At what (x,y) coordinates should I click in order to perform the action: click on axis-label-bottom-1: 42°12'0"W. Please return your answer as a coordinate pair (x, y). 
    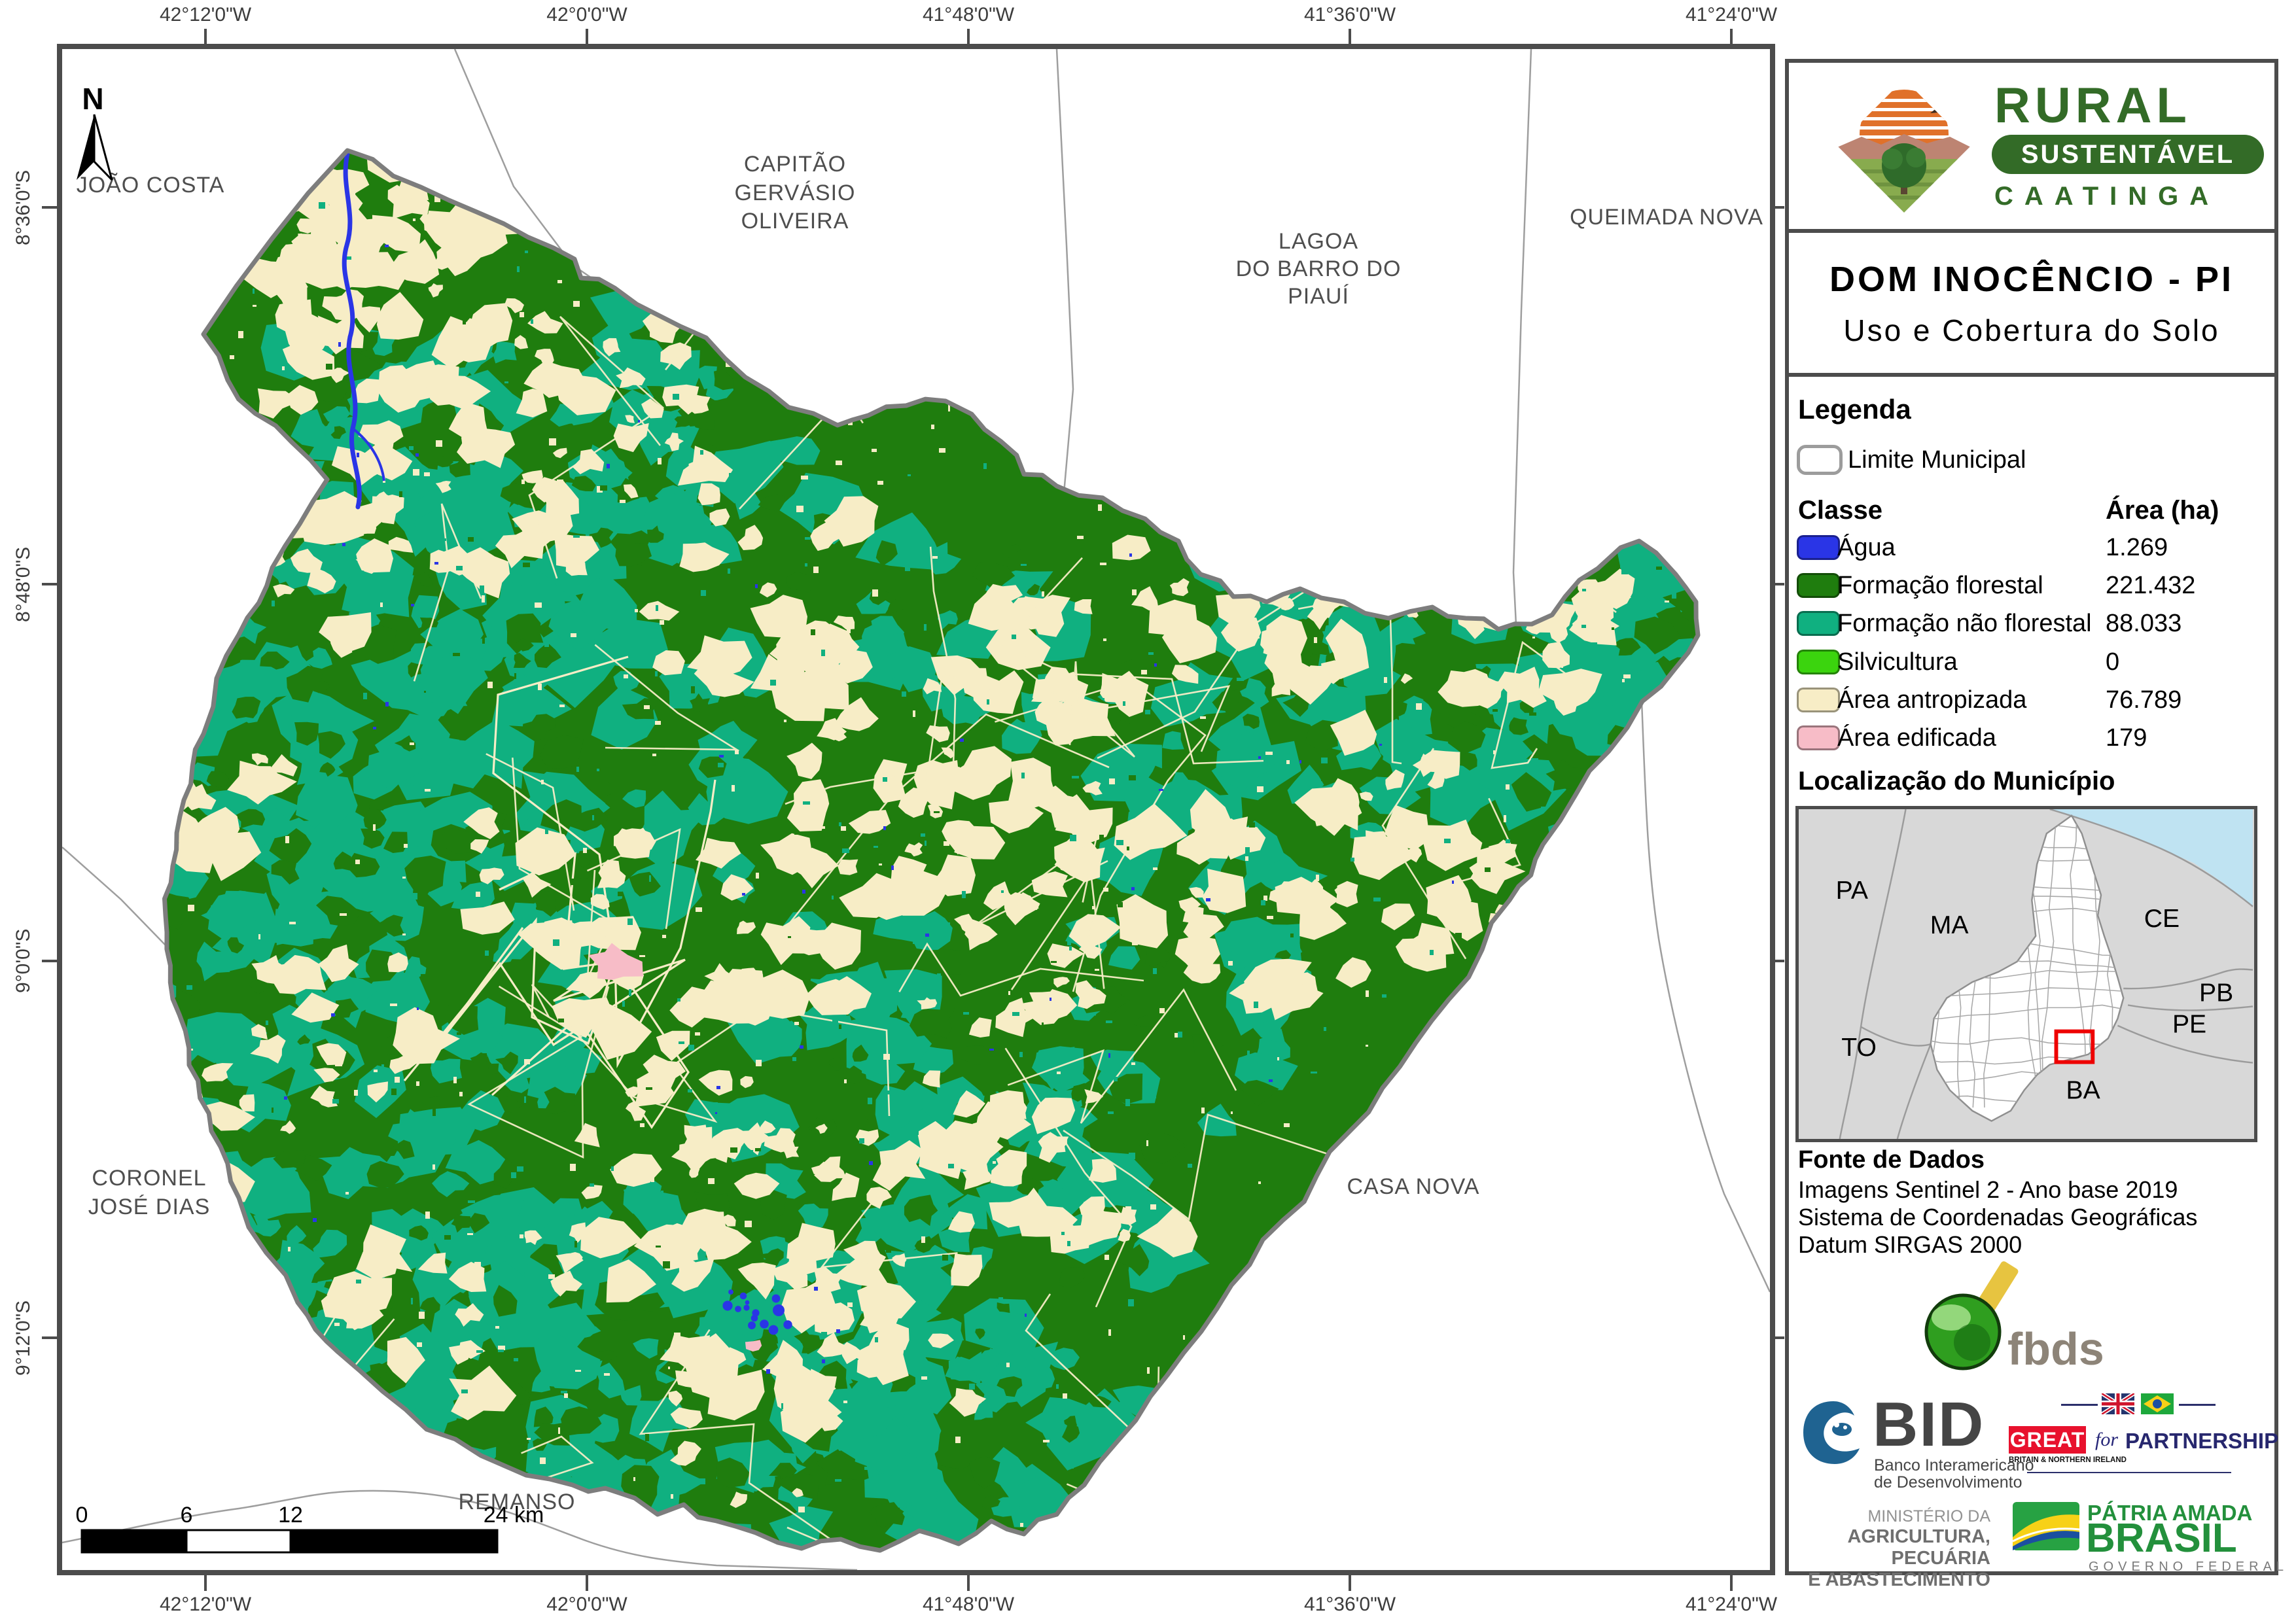
    Looking at the image, I should click on (205, 1605).